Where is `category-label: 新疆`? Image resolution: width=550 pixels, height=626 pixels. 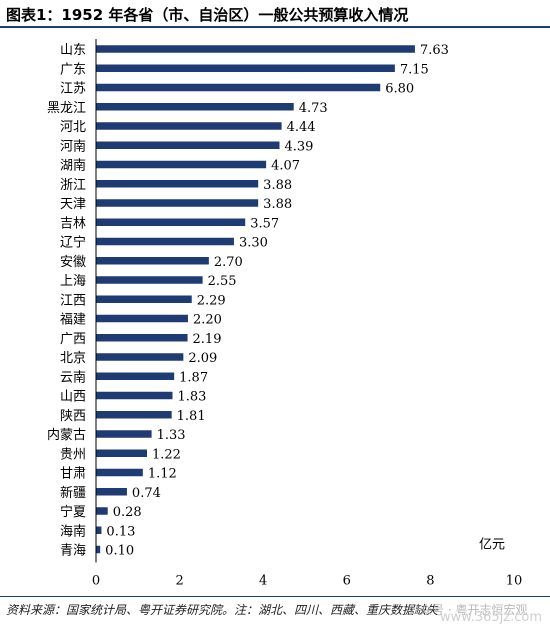 category-label: 新疆 is located at coordinates (73, 493).